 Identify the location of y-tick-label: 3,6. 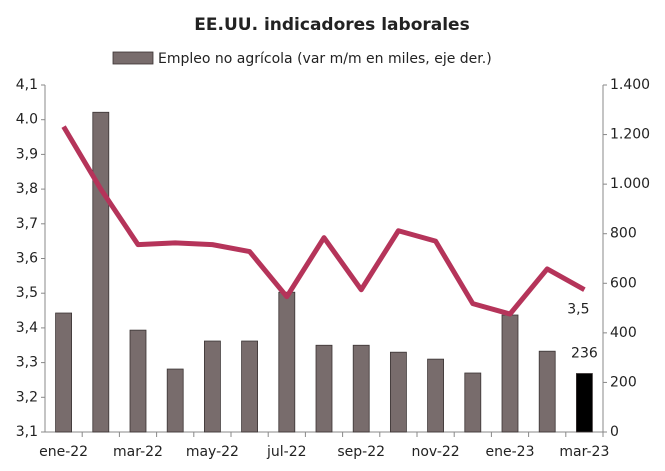
(27, 259).